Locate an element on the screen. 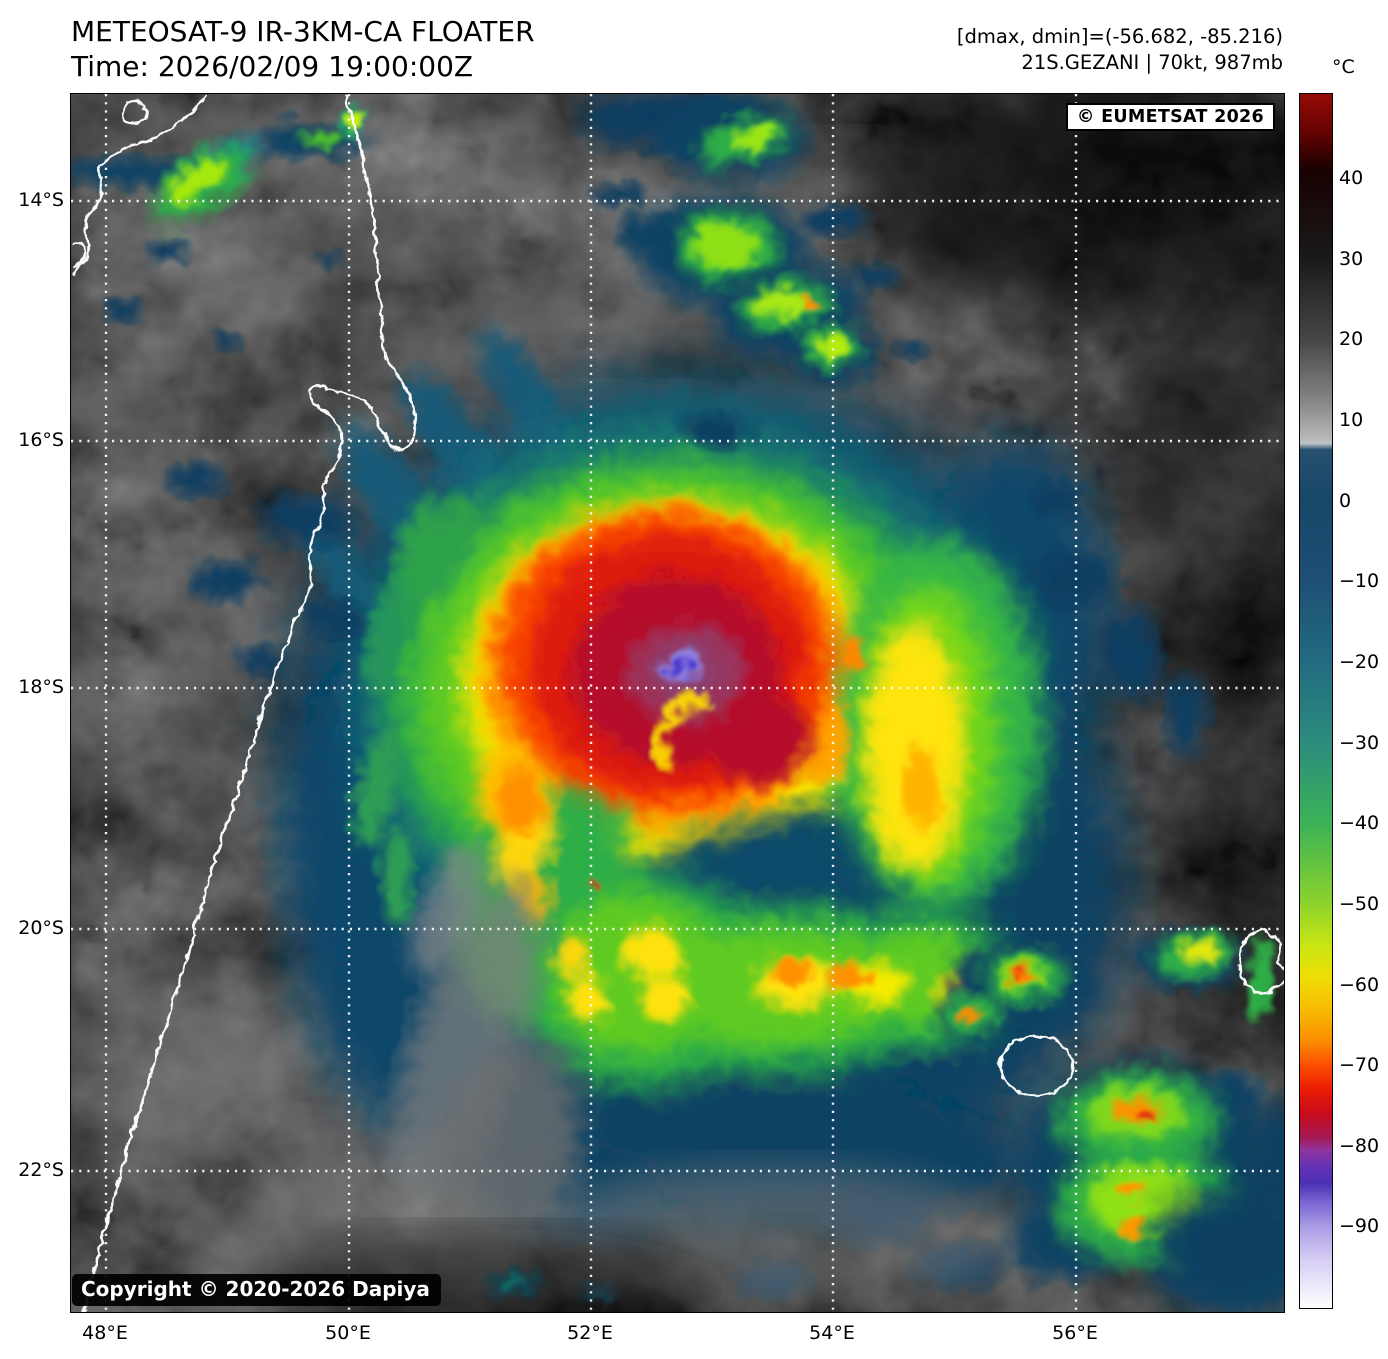 The image size is (1388, 1359). lon-tick-label: 48°E is located at coordinates (105, 1333).